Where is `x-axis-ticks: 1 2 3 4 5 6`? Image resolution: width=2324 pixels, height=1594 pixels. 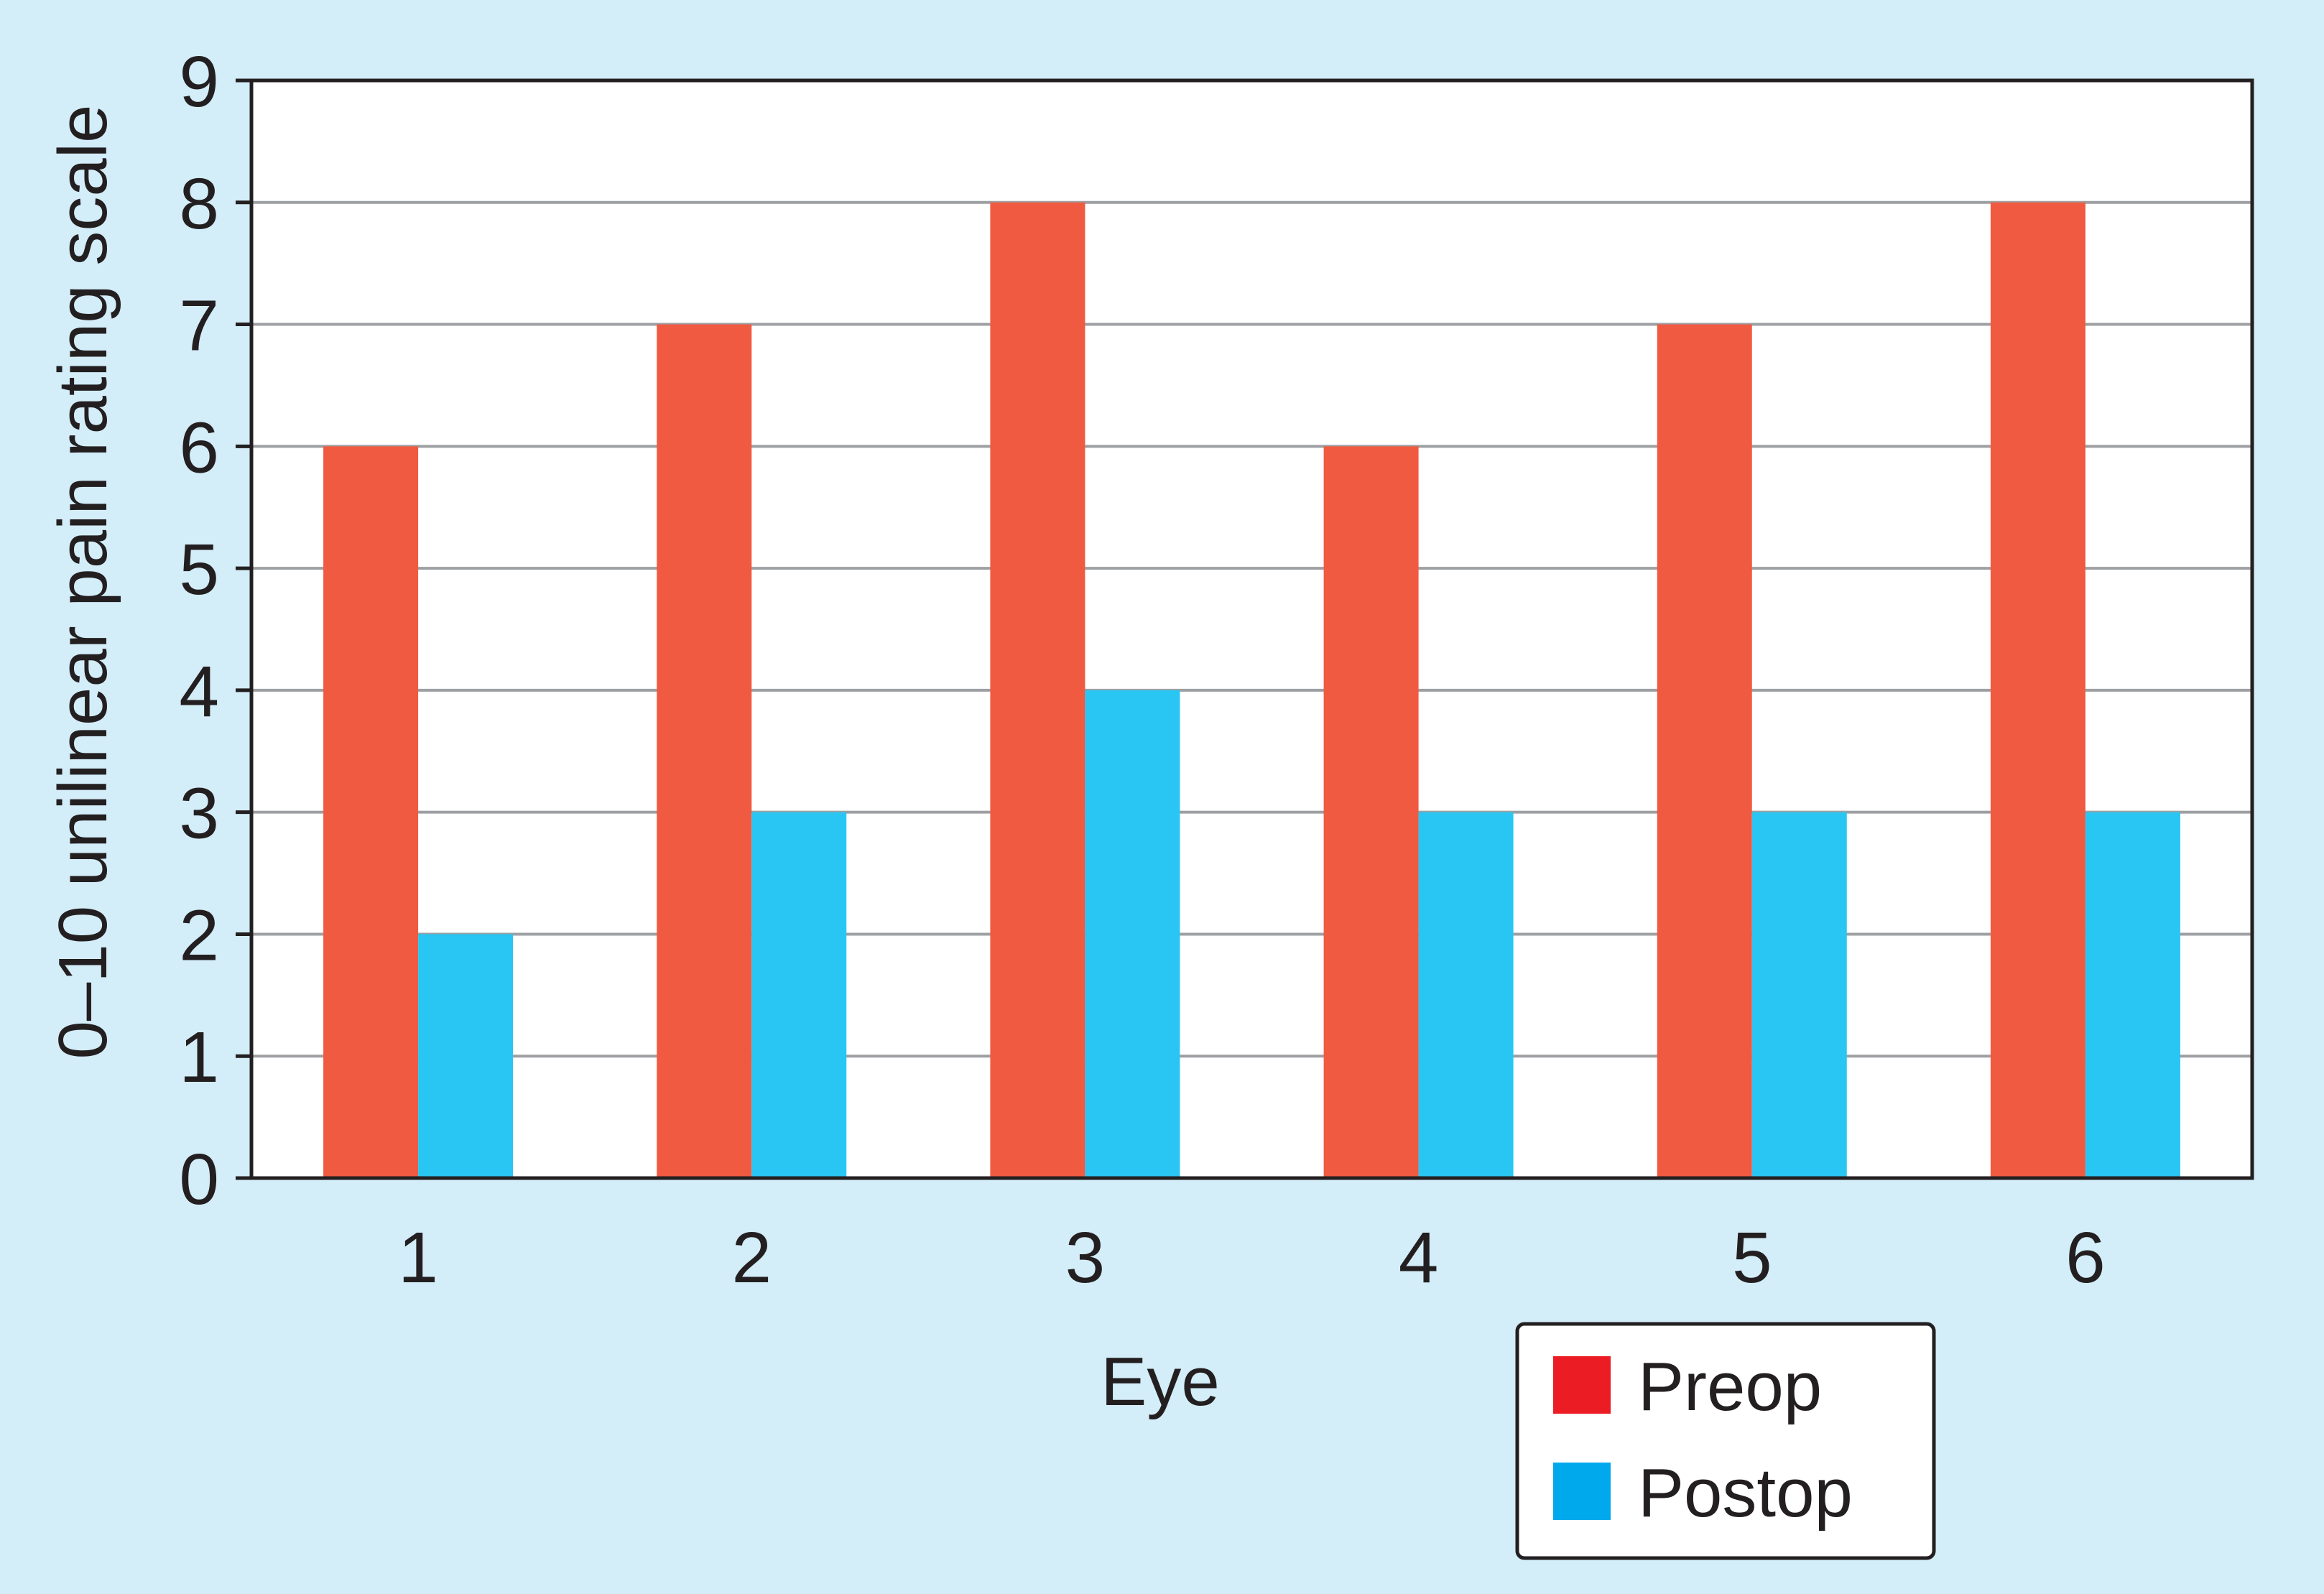
x-axis-ticks: 1 2 3 4 5 6 is located at coordinates (1251, 1258).